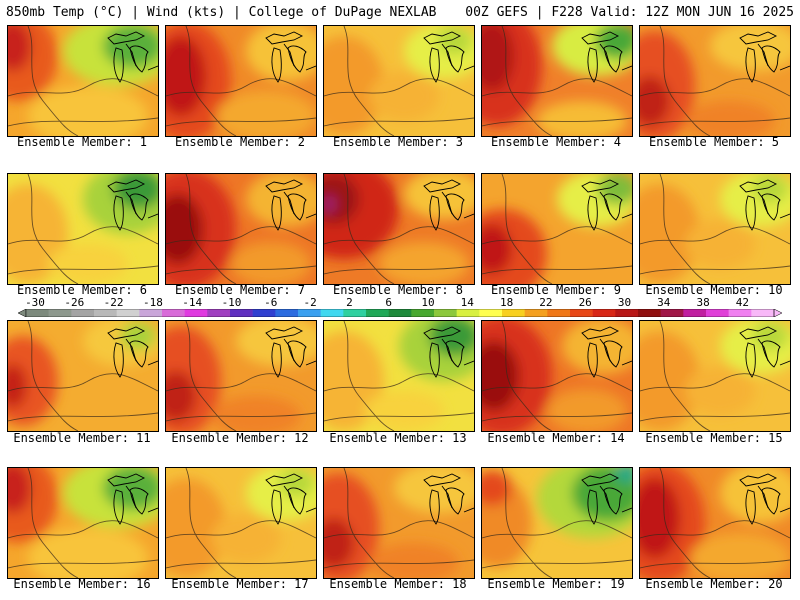  Describe the element at coordinates (556, 290) in the screenshot. I see `ensemble-member-label: Ensemble Member: 9` at that location.